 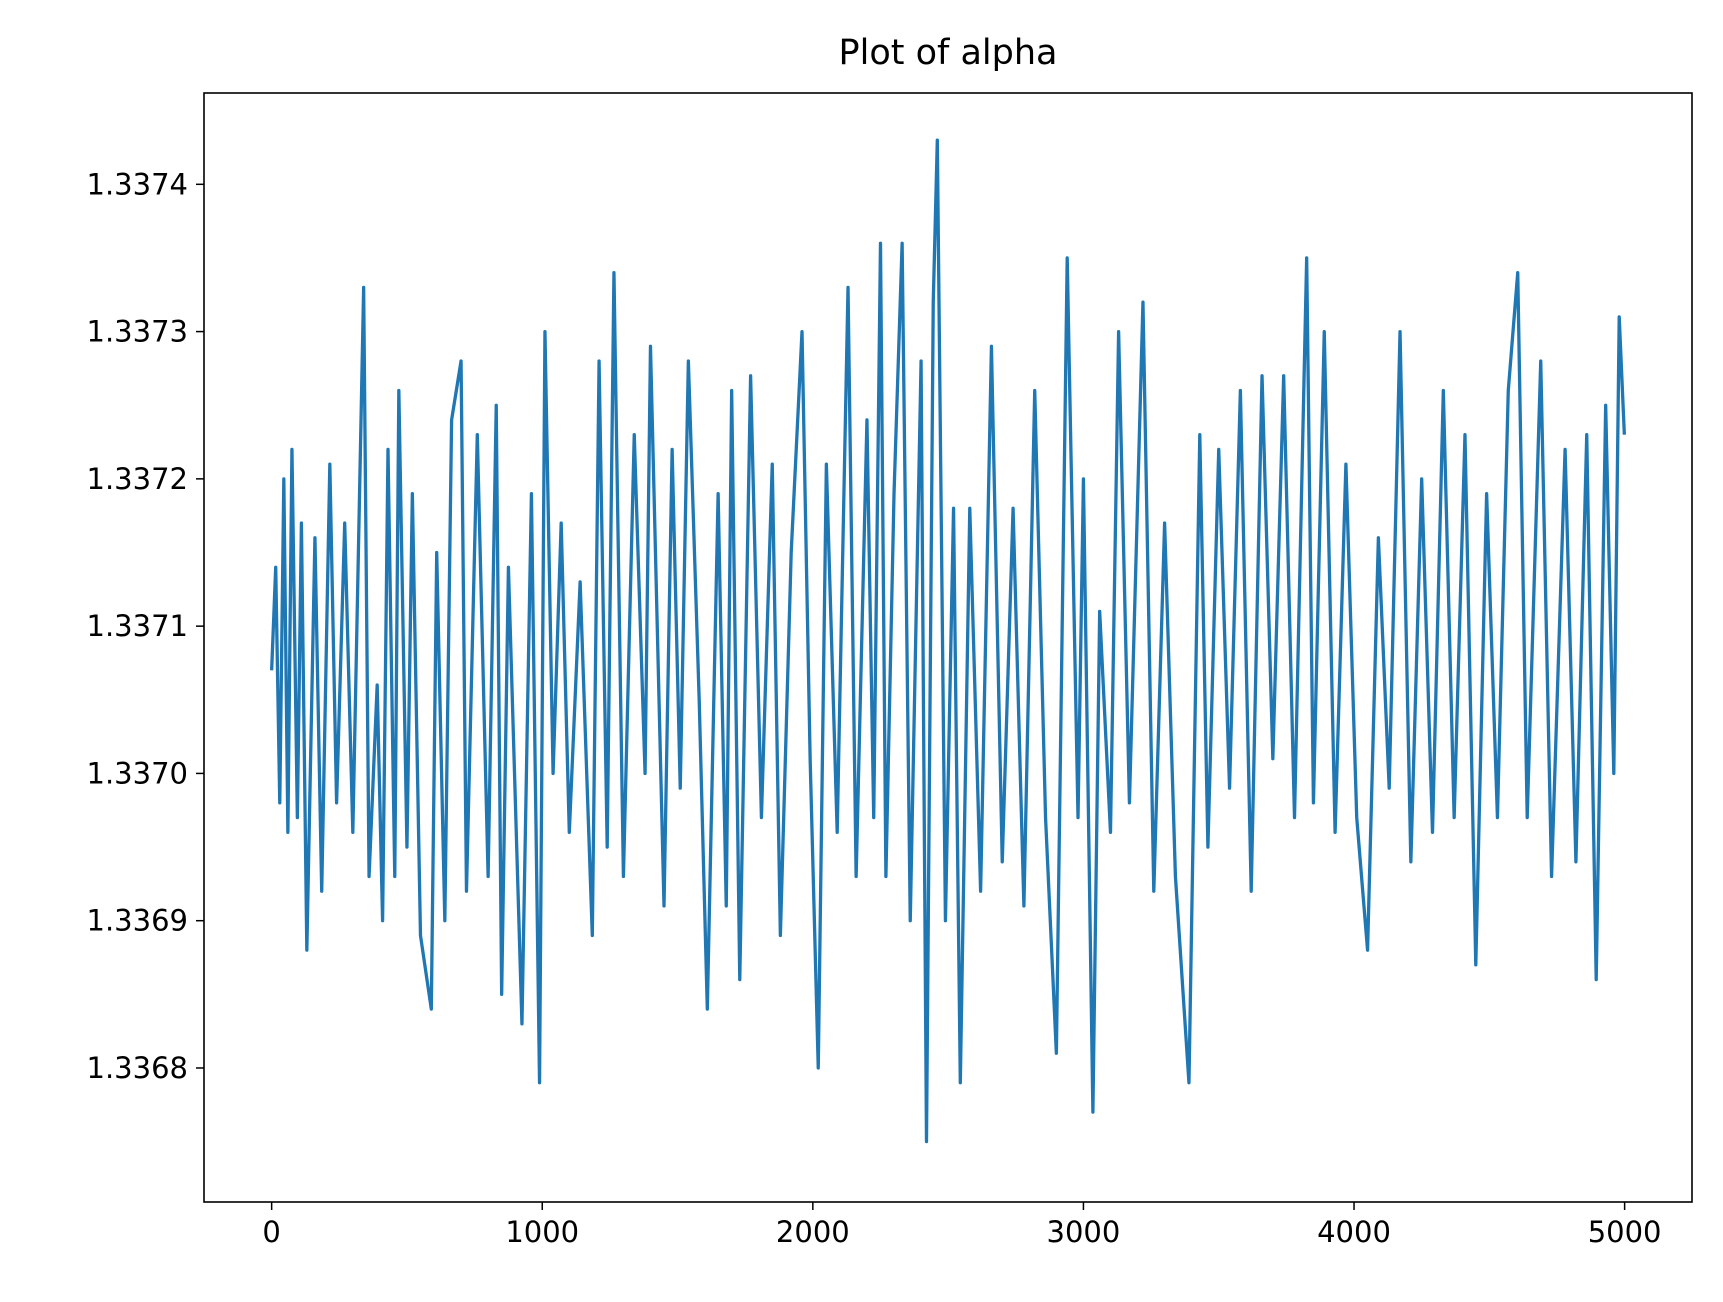 What do you see at coordinates (542, 1232) in the screenshot?
I see `x-tick-label: 1000` at bounding box center [542, 1232].